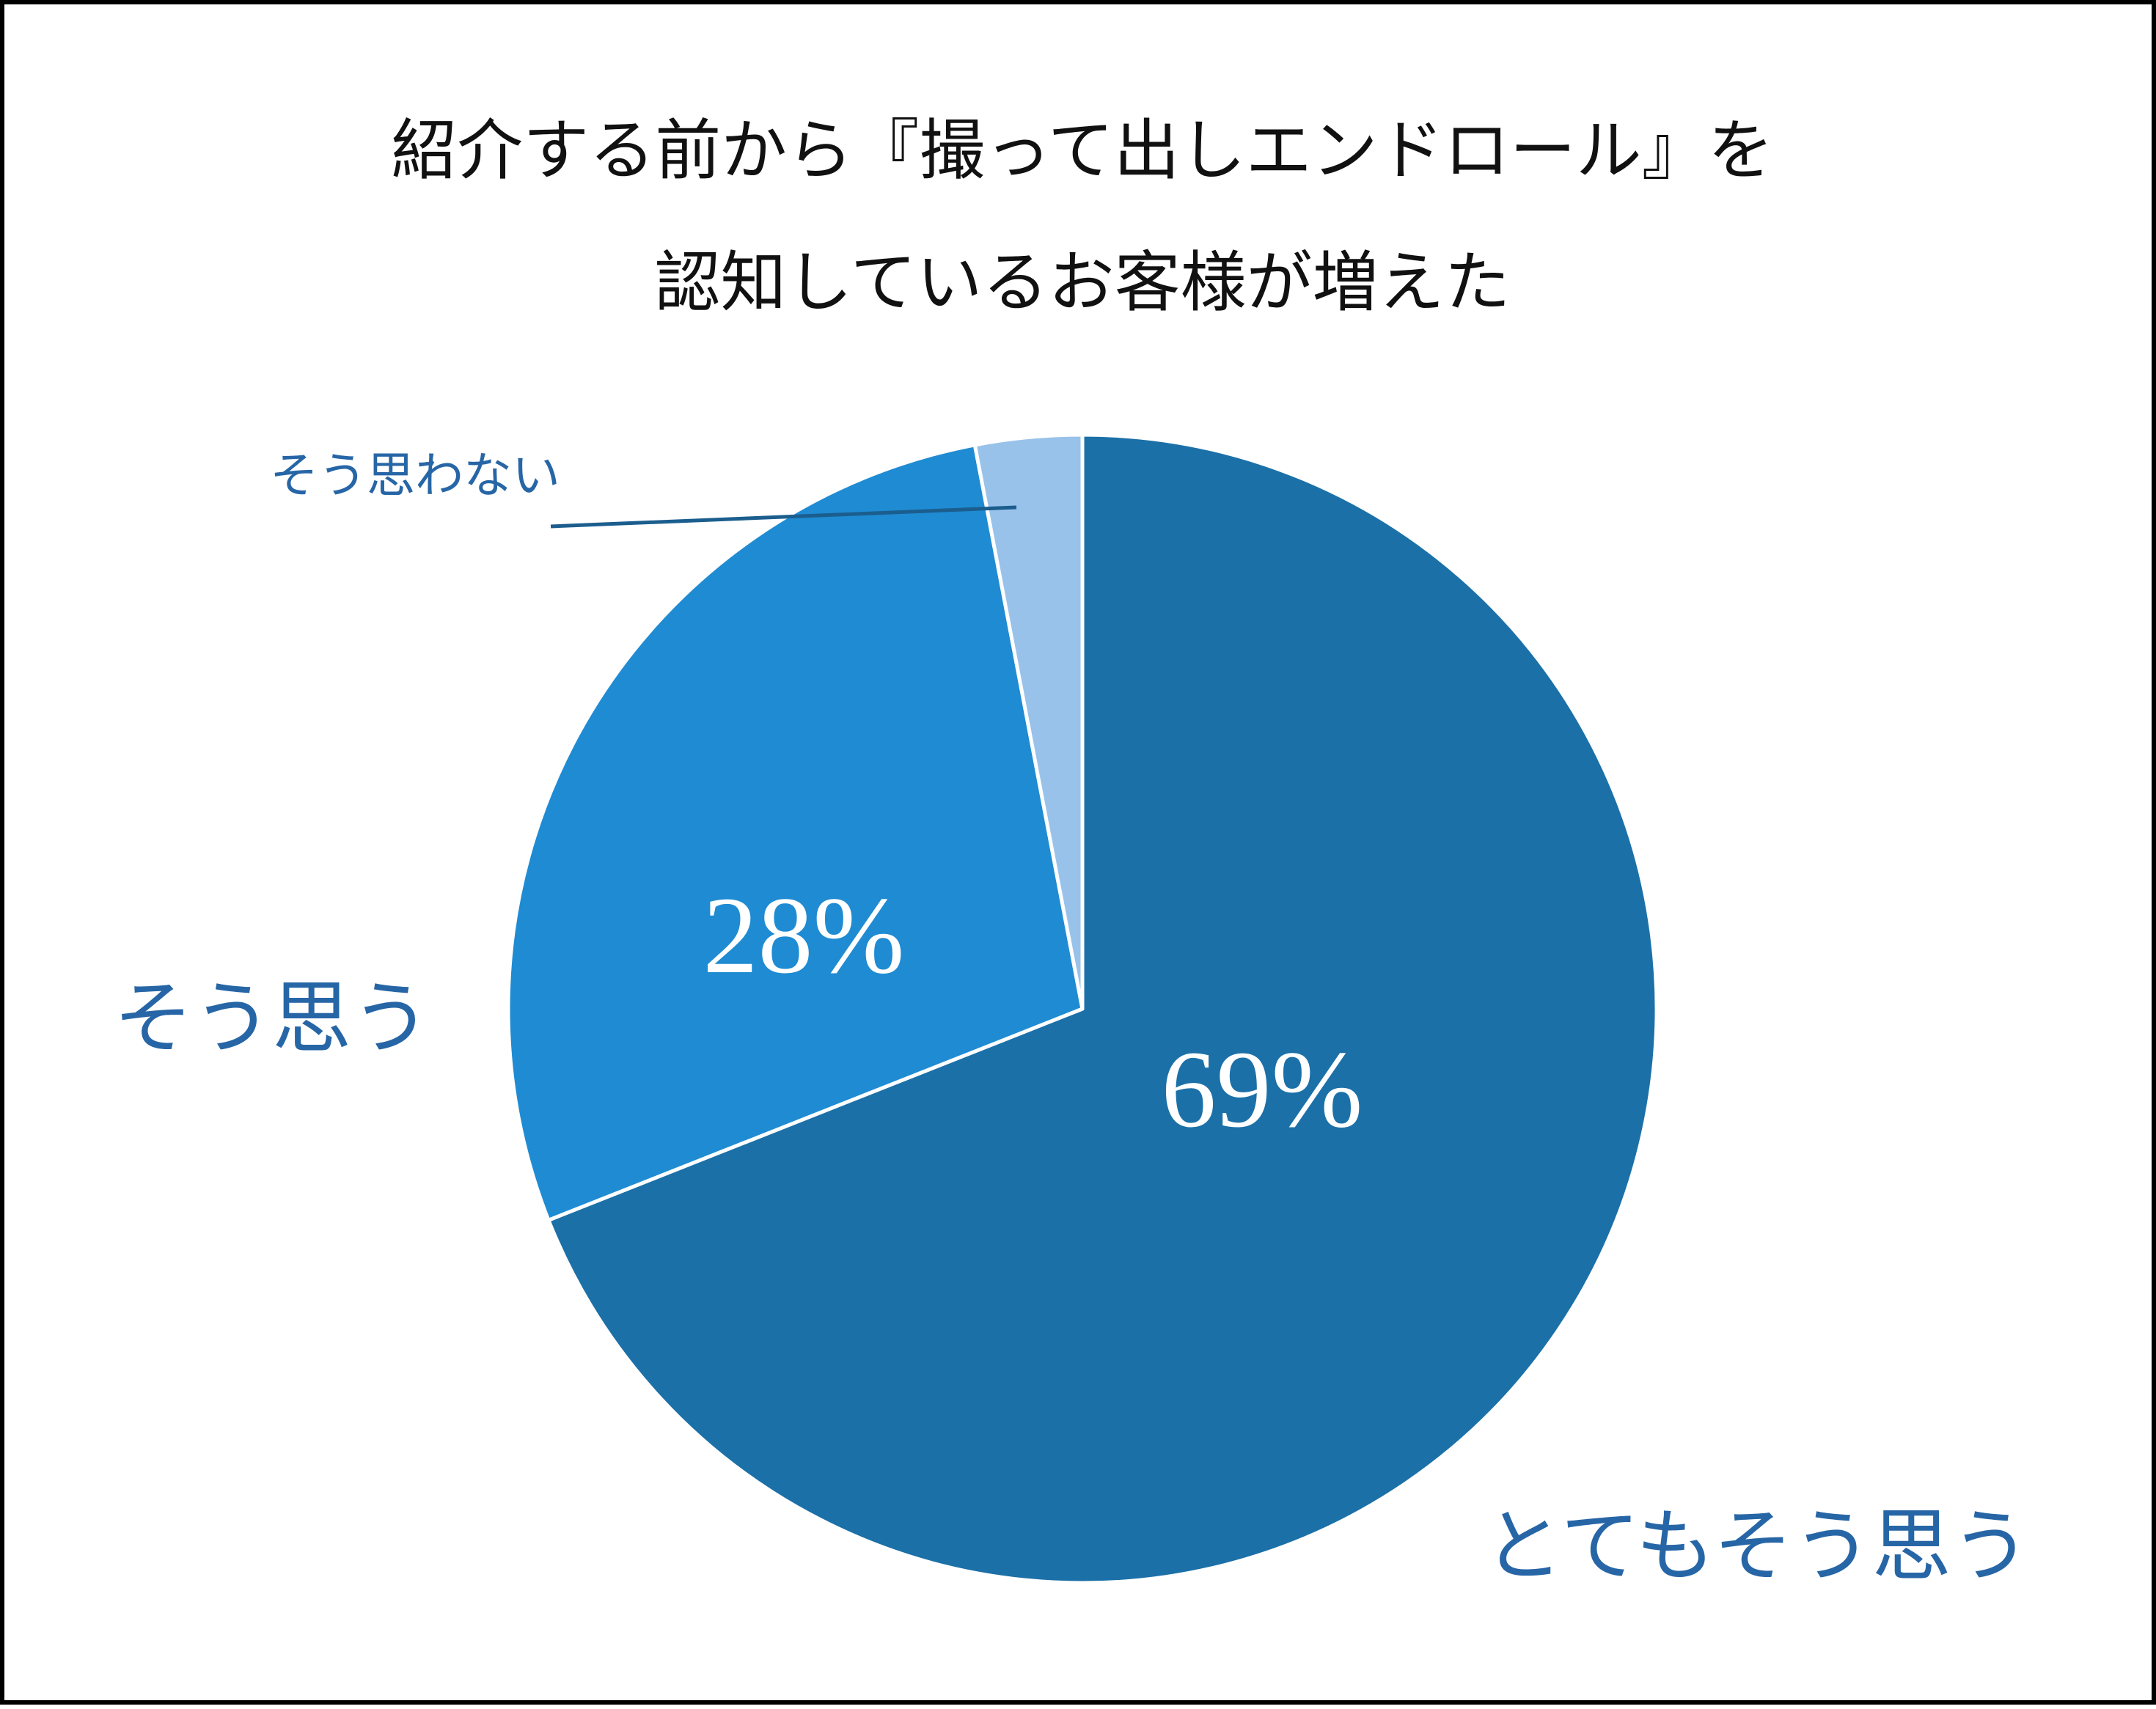 The image size is (2156, 1709). I want to click on pie-slice-disagree, so click(1028, 722).